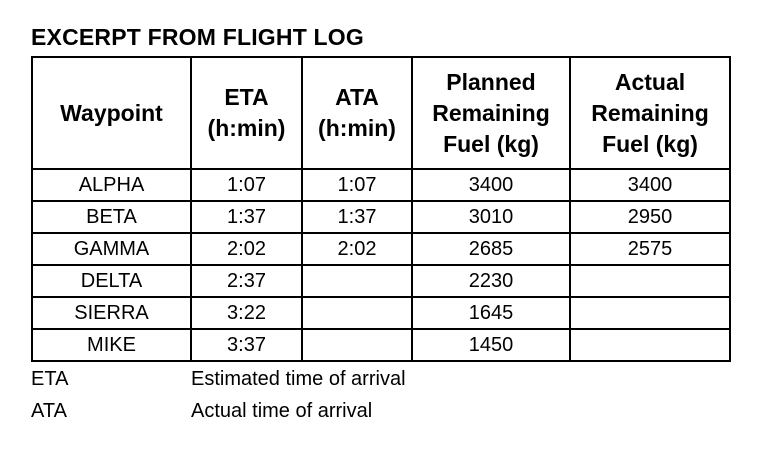  I want to click on header-line: ETA, so click(246, 97).